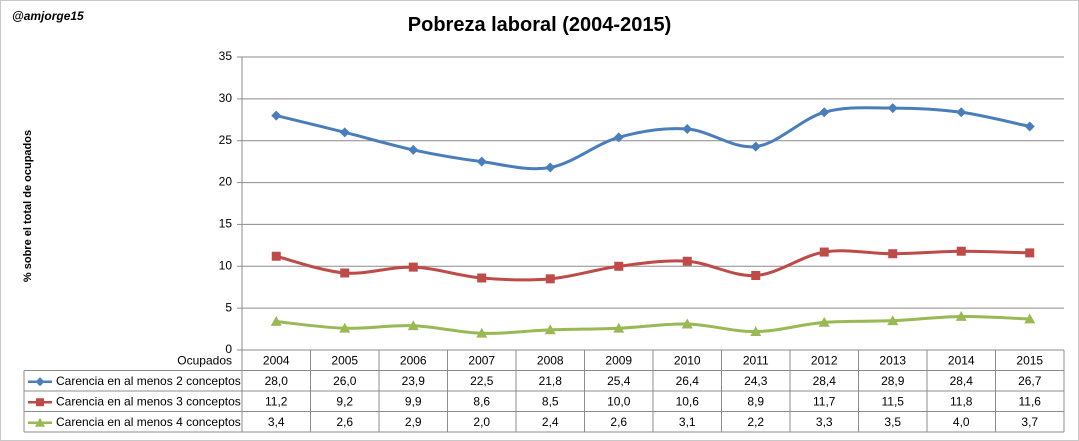 Image resolution: width=1079 pixels, height=441 pixels. What do you see at coordinates (277, 381) in the screenshot?
I see `data-label: 28,0` at bounding box center [277, 381].